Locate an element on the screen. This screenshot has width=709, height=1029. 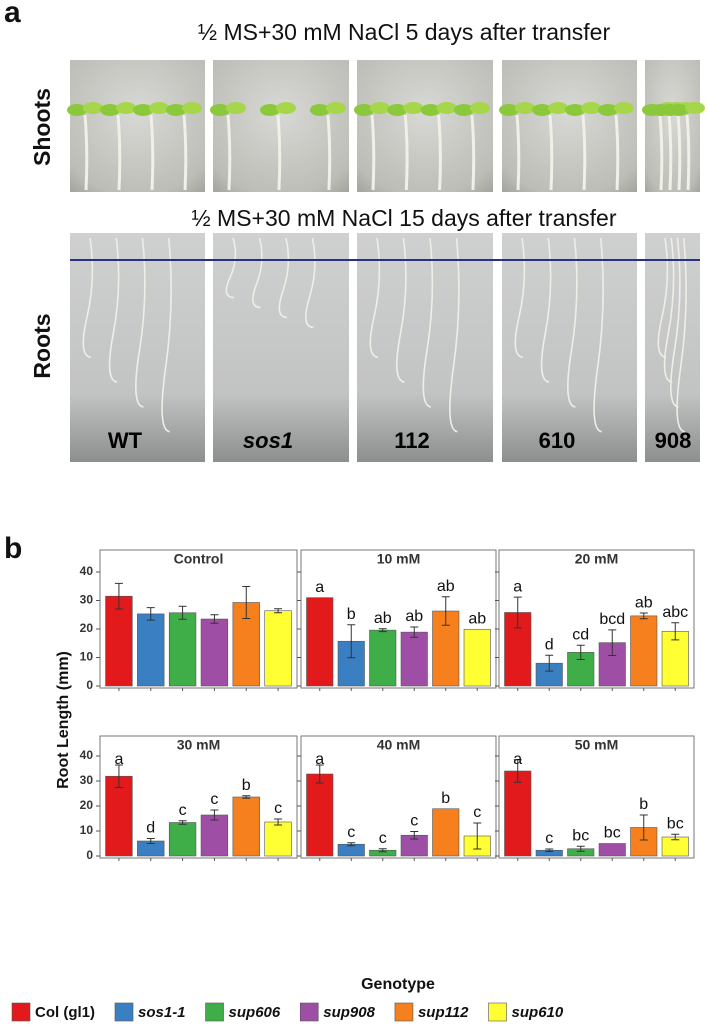
facet-title: Control is located at coordinates (199, 559).